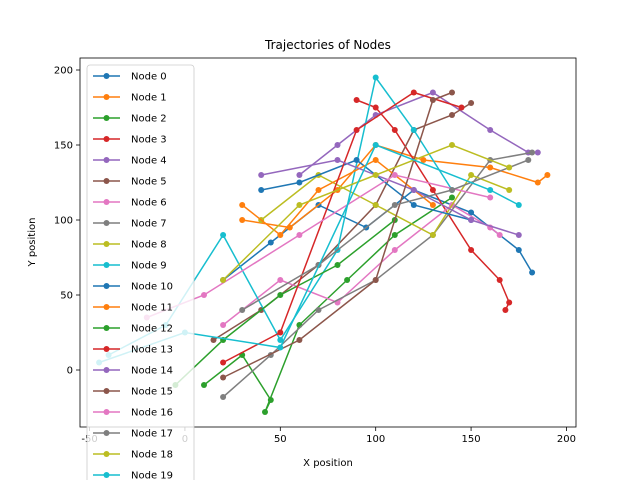  I want to click on y-tick-label: 200, so click(63, 71).